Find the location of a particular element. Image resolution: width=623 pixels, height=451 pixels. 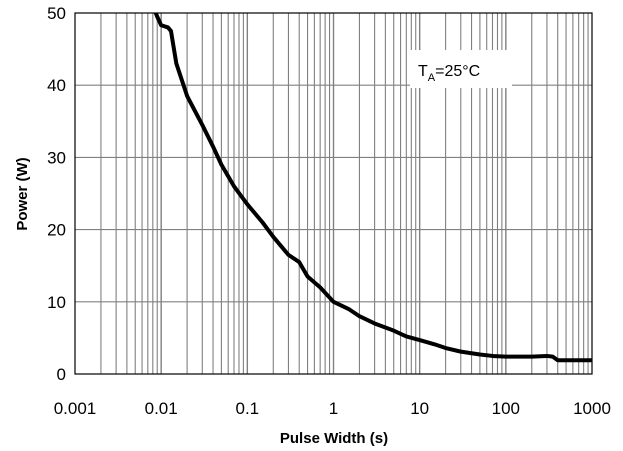

y-axis-title: Power (W) is located at coordinates (22, 193).